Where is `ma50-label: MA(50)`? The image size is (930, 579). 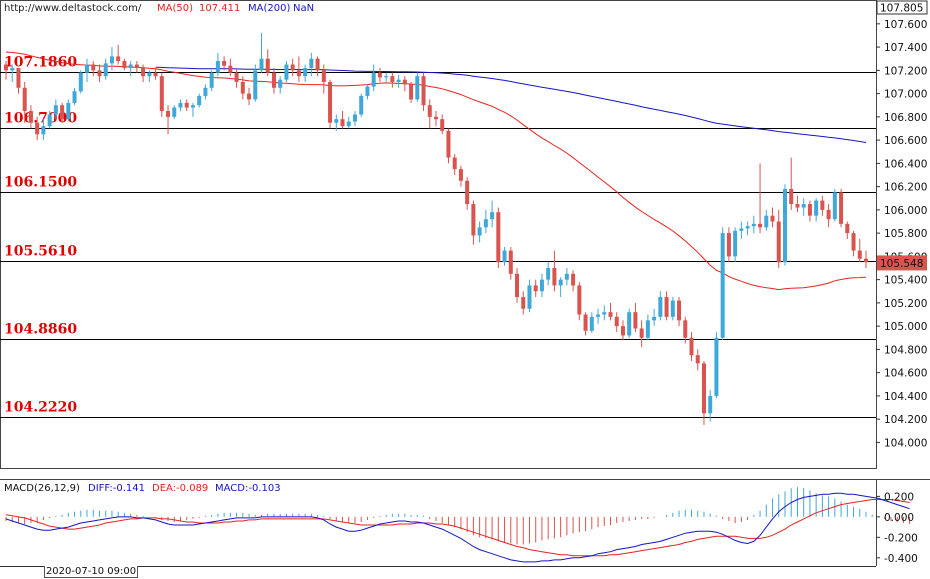
ma50-label: MA(50) is located at coordinates (175, 8).